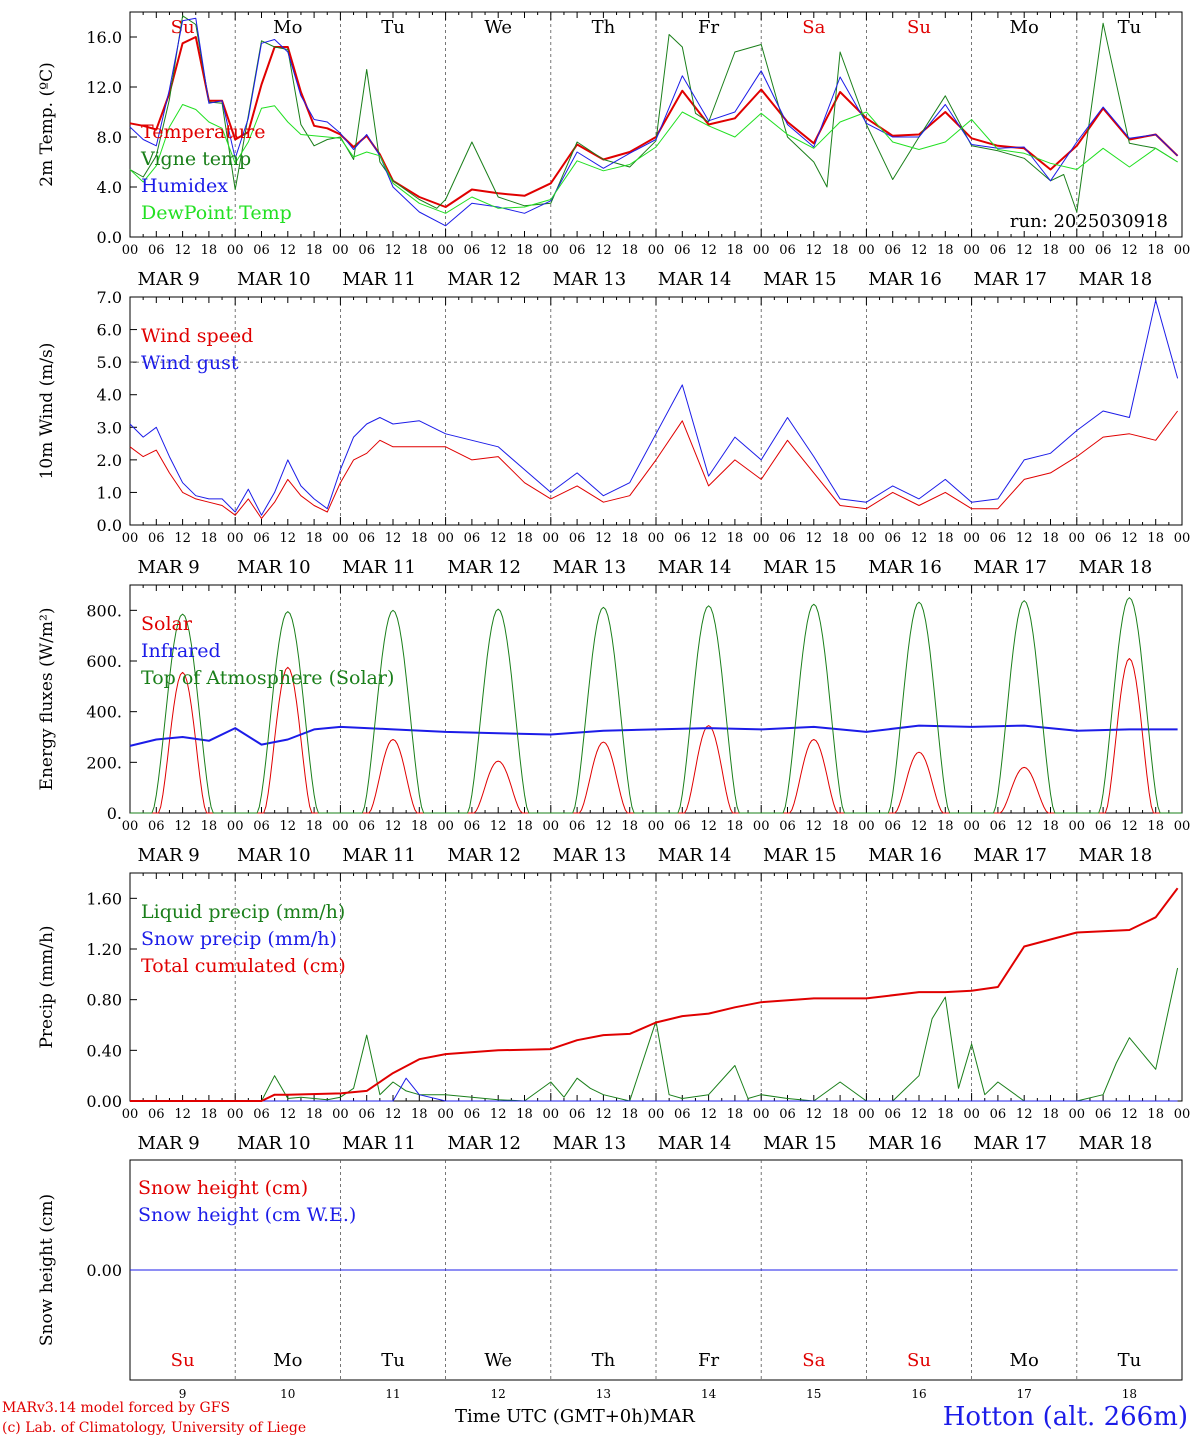 The width and height of the screenshot is (1194, 1440). Describe the element at coordinates (274, 567) in the screenshot. I see `date-label: MAR 10` at that location.